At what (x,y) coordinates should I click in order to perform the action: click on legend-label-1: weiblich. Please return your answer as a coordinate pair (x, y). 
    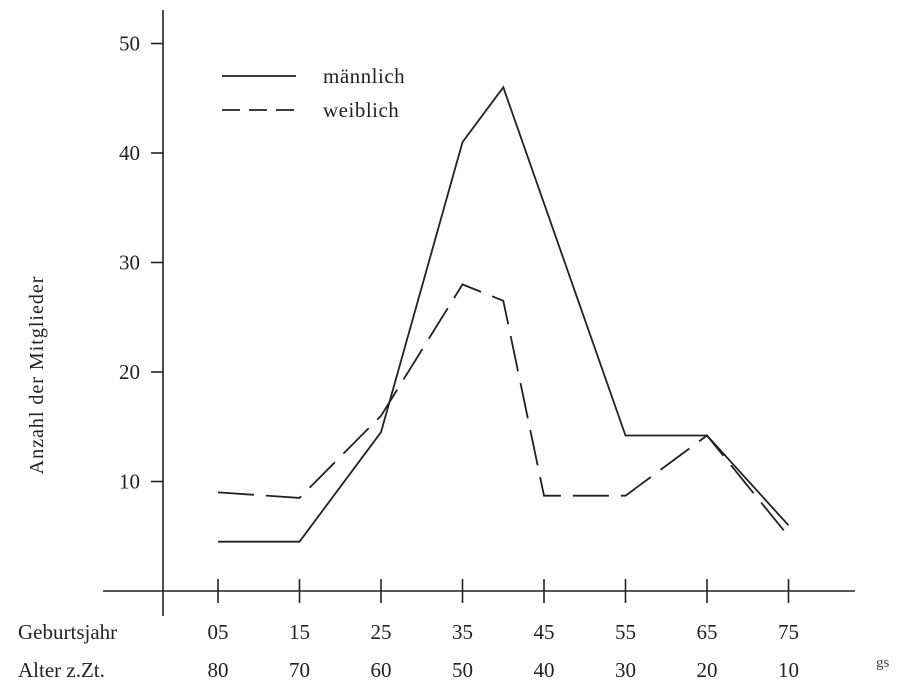
    Looking at the image, I should click on (361, 110).